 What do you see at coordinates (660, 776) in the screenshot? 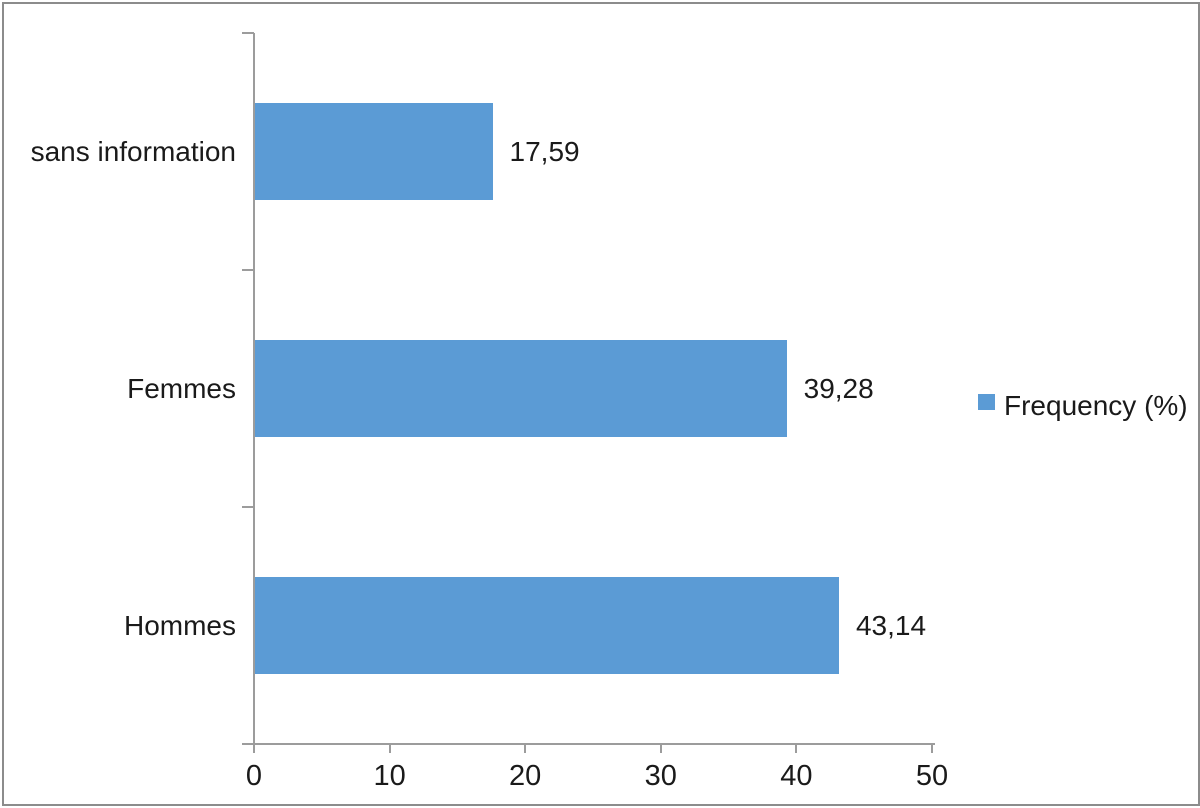
I see `x-axis-tick-label: 30` at bounding box center [660, 776].